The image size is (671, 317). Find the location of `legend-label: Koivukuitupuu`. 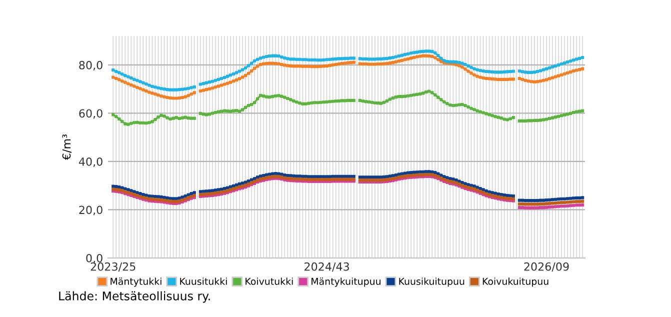

legend-label: Koivukuitupuu is located at coordinates (515, 282).